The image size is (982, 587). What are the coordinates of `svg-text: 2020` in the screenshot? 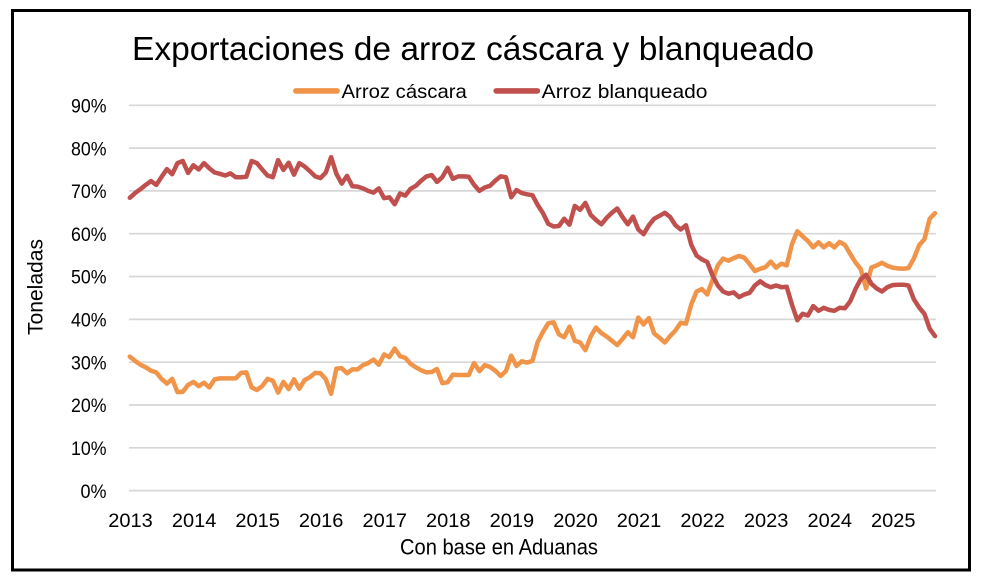 It's located at (575, 521).